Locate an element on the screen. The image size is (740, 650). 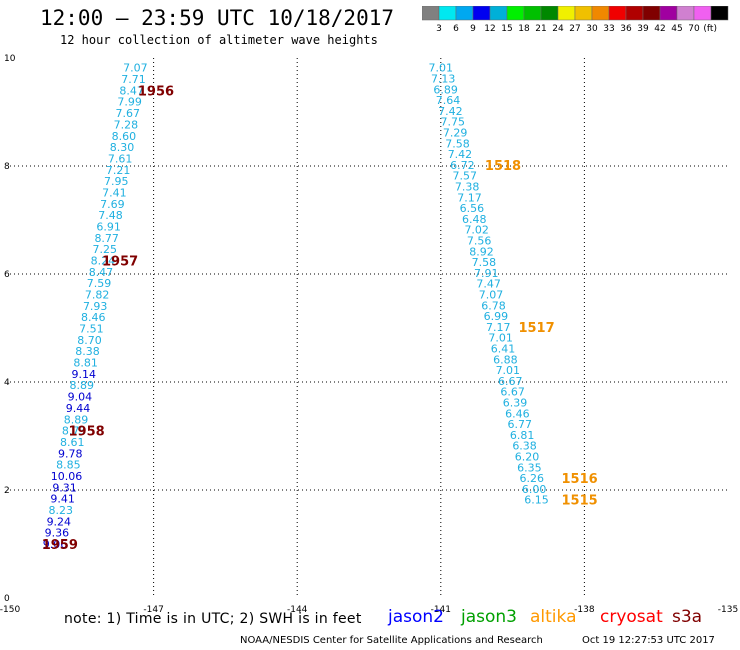
west-track-point: 8.24 is located at coordinates (103, 261).